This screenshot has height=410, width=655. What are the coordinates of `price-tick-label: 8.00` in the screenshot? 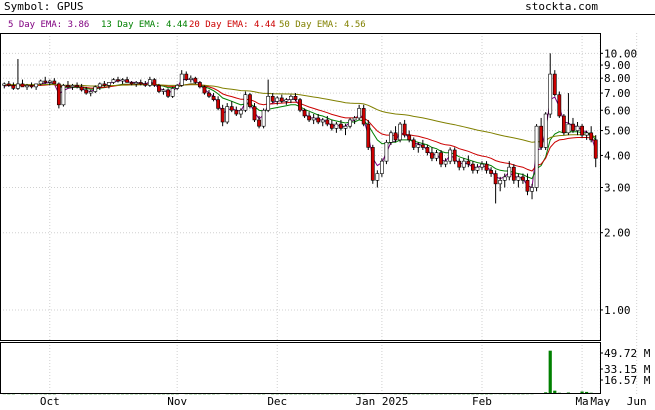 It's located at (617, 78).